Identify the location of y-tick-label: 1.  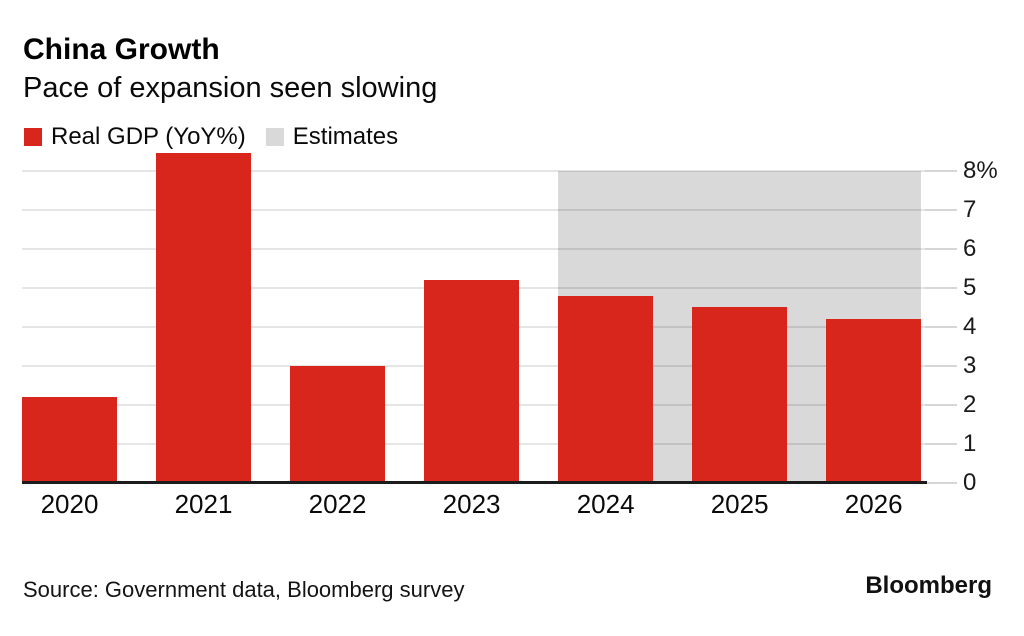
(970, 444).